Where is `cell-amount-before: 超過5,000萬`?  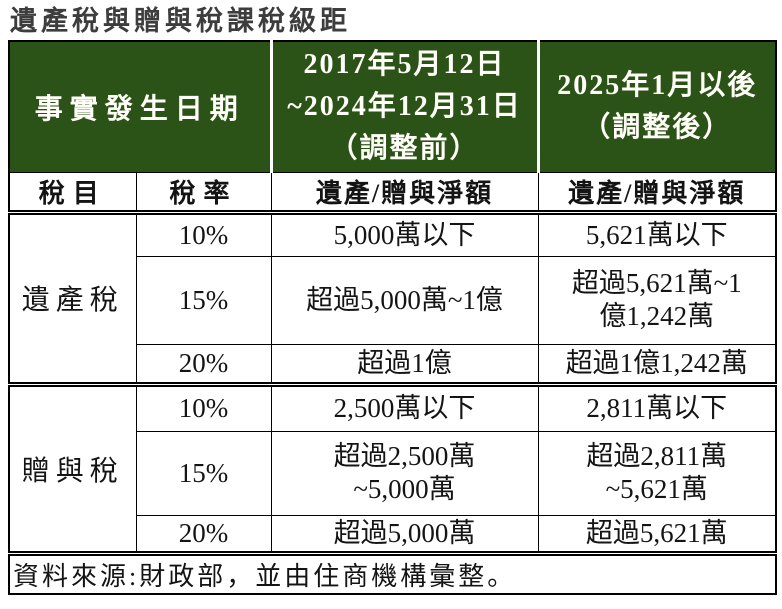
cell-amount-before: 超過5,000萬 is located at coordinates (404, 534).